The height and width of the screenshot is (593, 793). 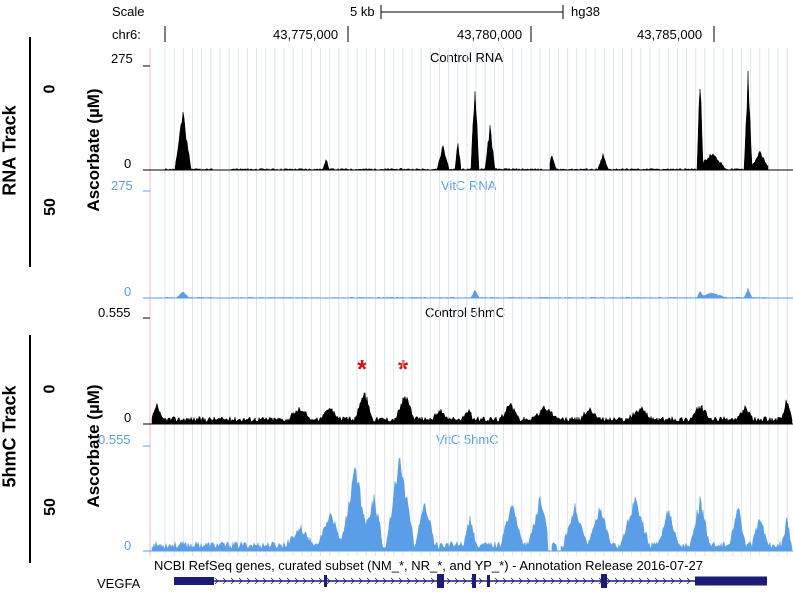 What do you see at coordinates (122, 185) in the screenshot?
I see `ymax-vitc-rna: 275` at bounding box center [122, 185].